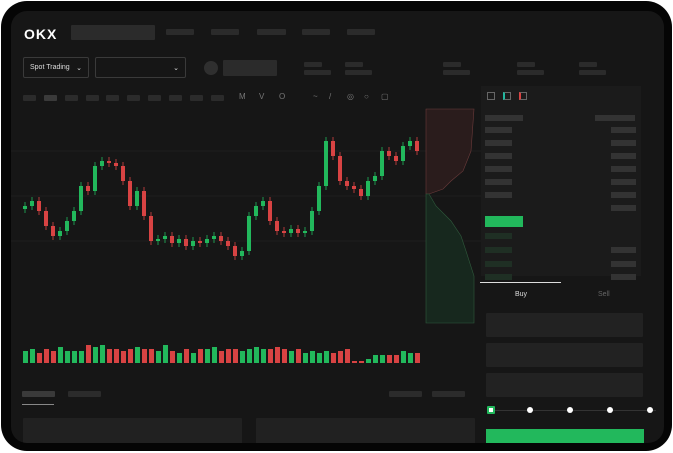  Describe the element at coordinates (564, 355) in the screenshot. I see `amount-input` at that location.